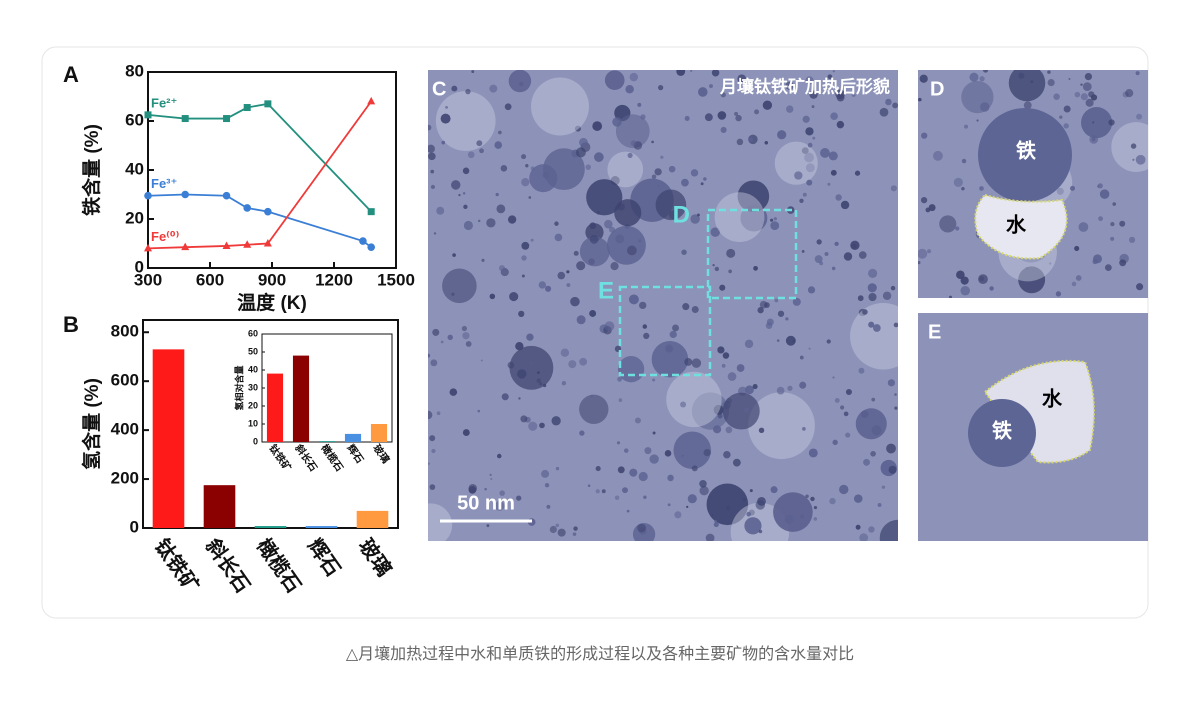 Image resolution: width=1200 pixels, height=720 pixels. I want to click on y-tick-label: 10, so click(253, 423).